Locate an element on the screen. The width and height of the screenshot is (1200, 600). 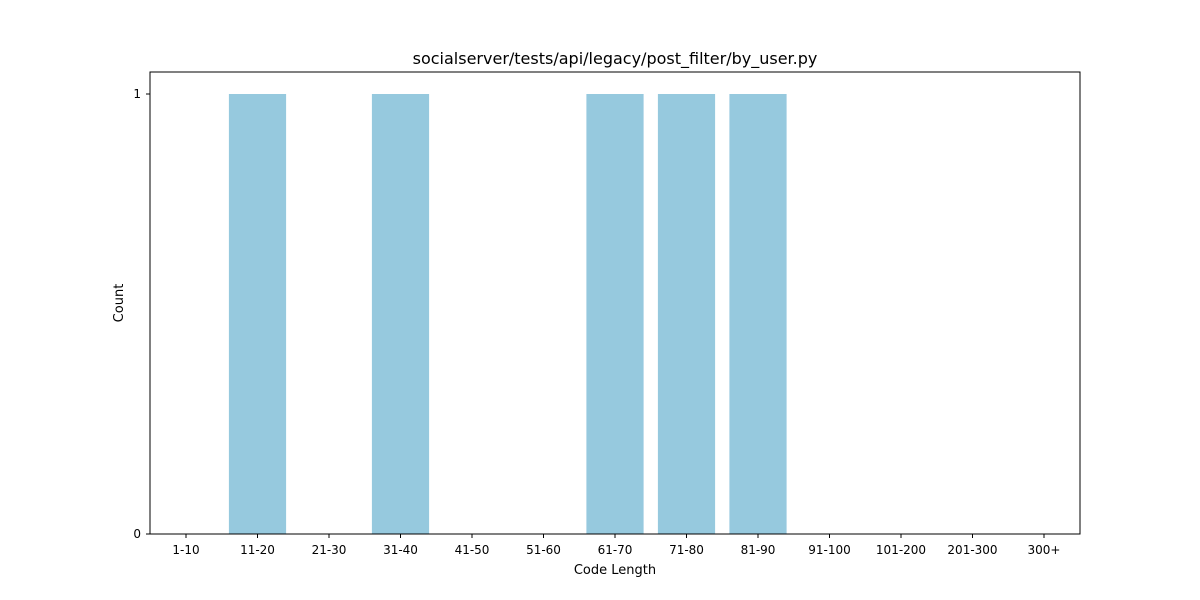
x-tick-label: 61-70 is located at coordinates (615, 550).